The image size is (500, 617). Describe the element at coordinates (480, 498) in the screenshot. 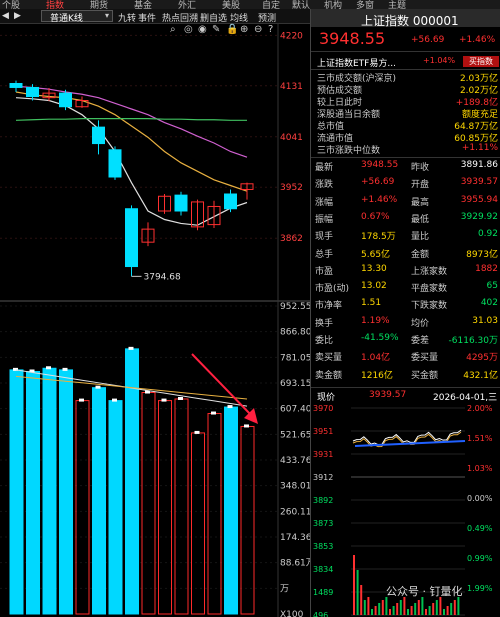

I see `mini-axis-pct: 0.00%` at that location.